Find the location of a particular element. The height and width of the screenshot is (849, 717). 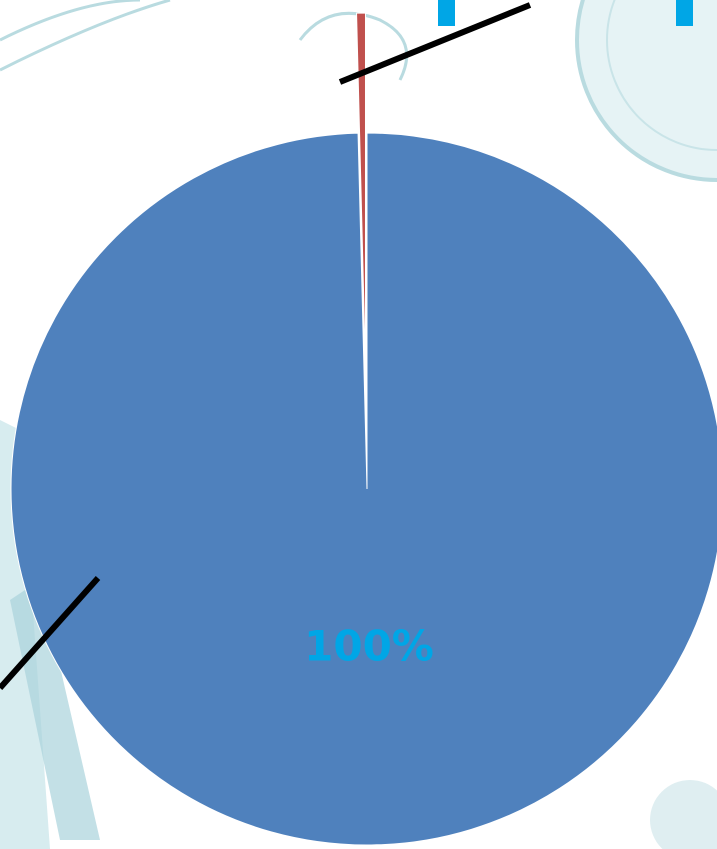

data-label: 100% is located at coordinates (369, 646).